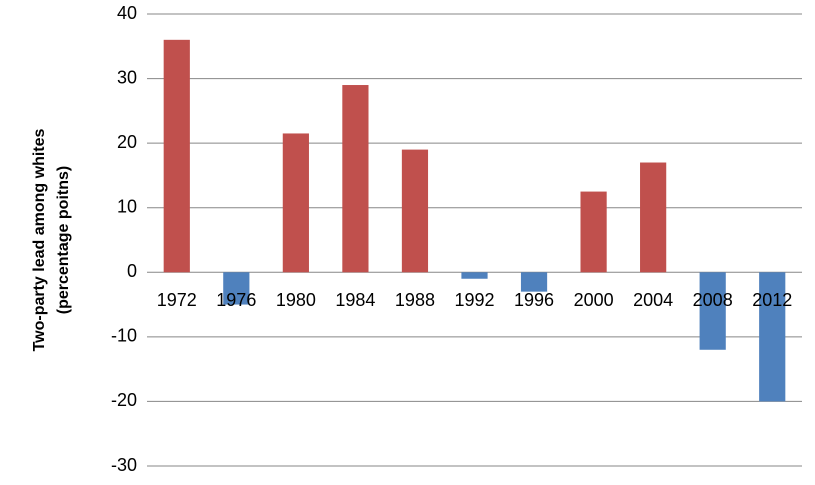  Describe the element at coordinates (474, 300) in the screenshot. I see `x-tick-label: 1992` at that location.